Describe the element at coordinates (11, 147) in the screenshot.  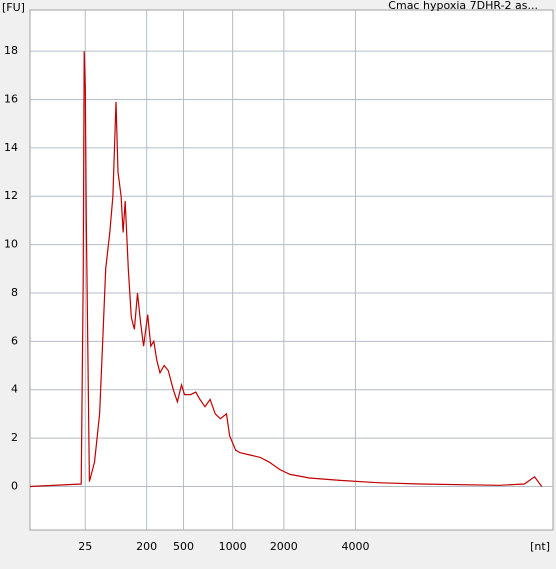
I see `y-tick-label: 14` at that location.